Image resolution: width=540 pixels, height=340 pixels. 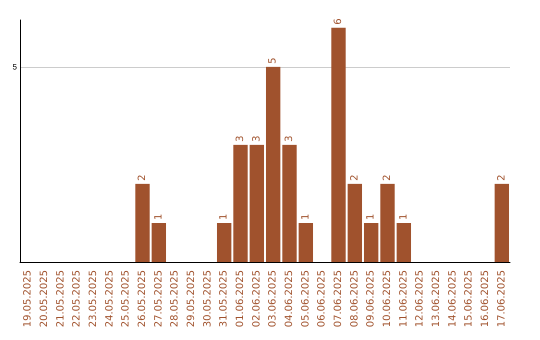 What do you see at coordinates (436, 299) in the screenshot?
I see `x-tick-label: 13.06.2025` at bounding box center [436, 299].